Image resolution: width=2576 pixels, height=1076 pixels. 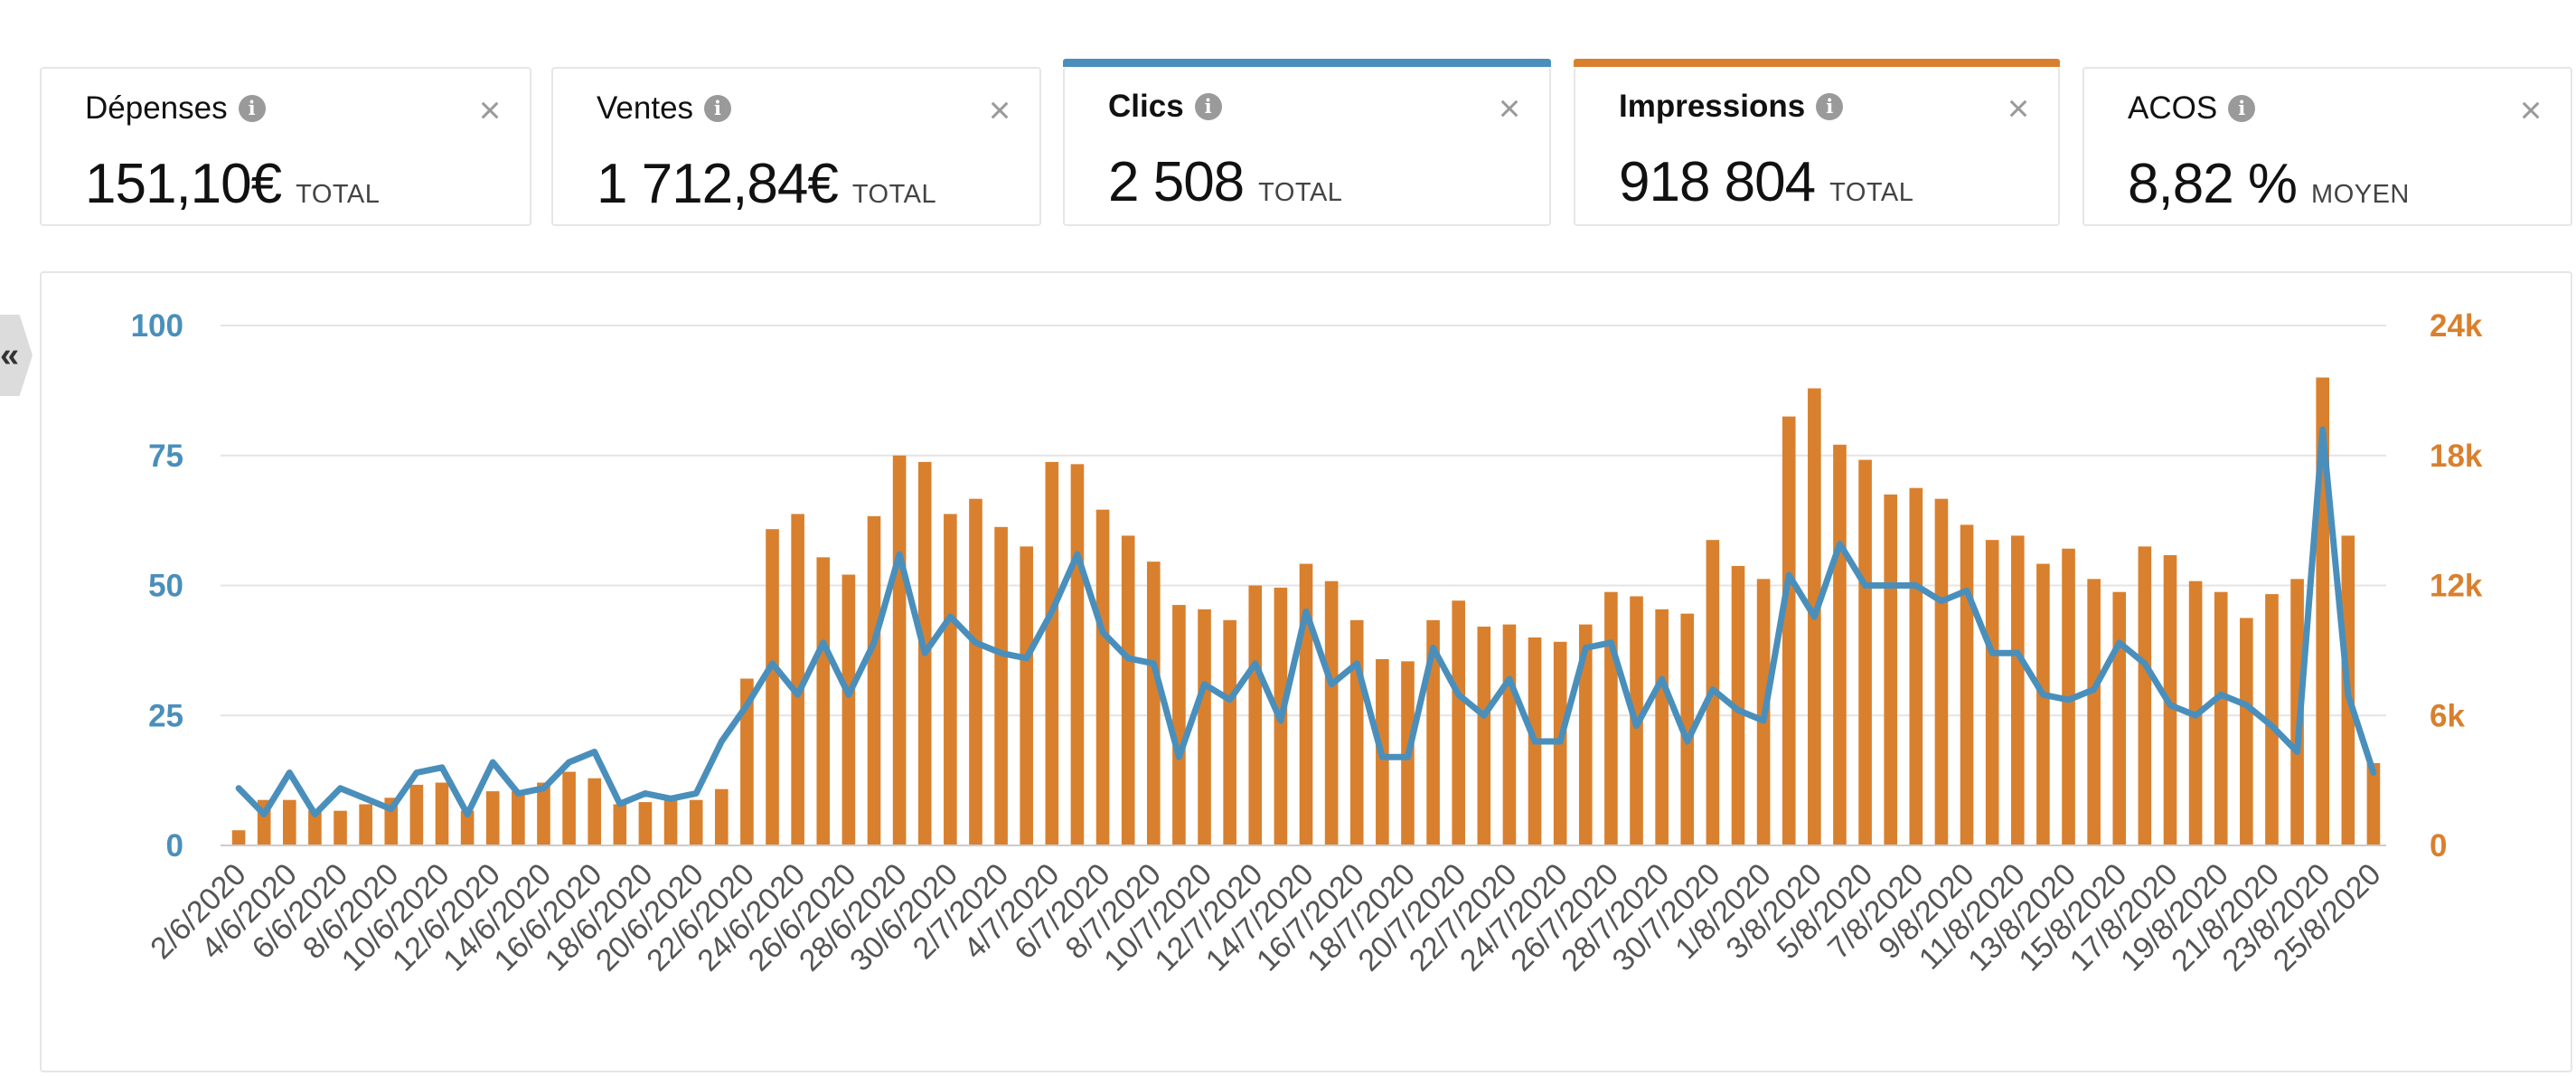 What do you see at coordinates (2456, 457) in the screenshot?
I see `right-axis-tick-label: 18k` at bounding box center [2456, 457].